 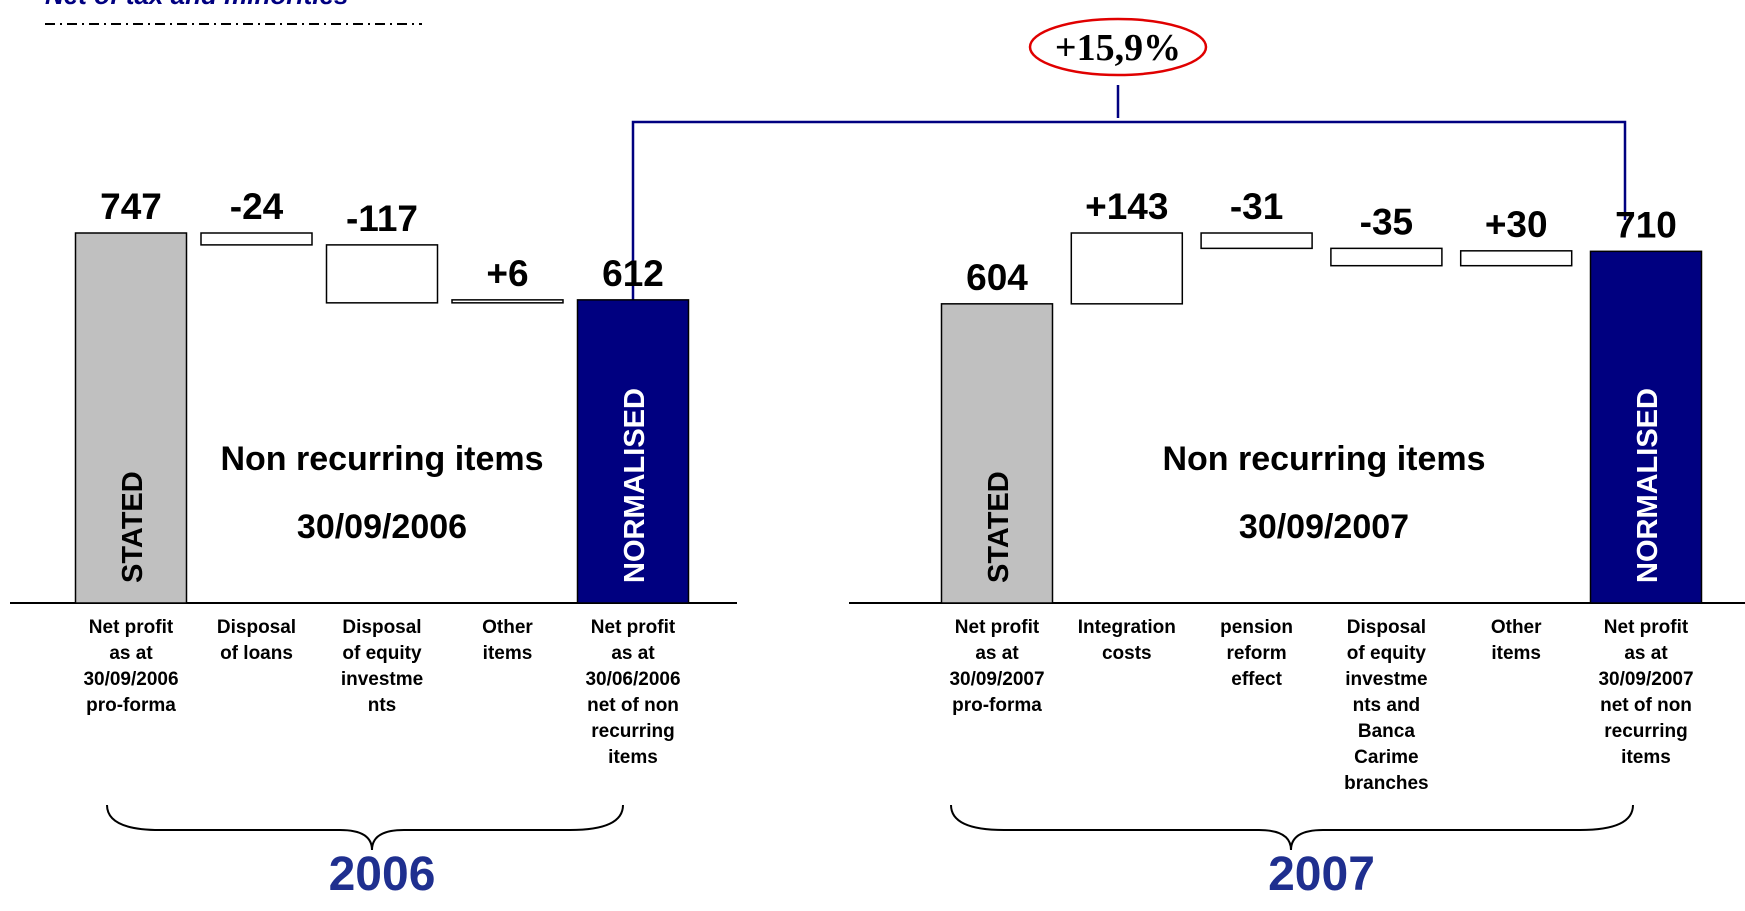 I want to click on value-label: 710, so click(x=1646, y=224).